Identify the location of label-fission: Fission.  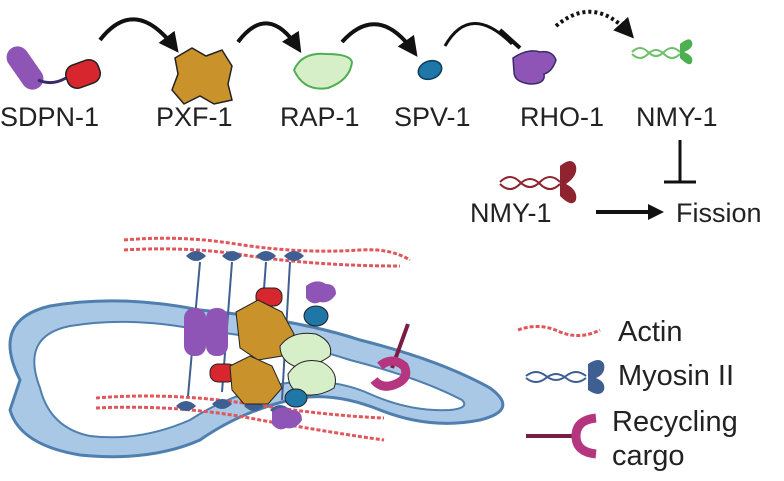
(719, 213).